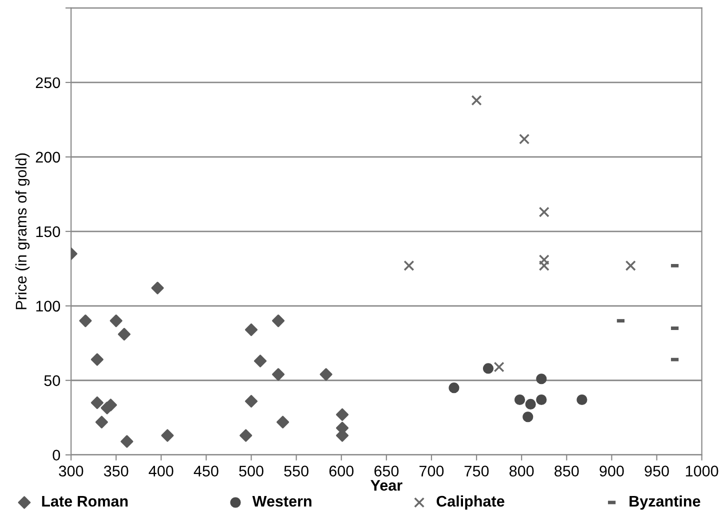 This screenshot has height=532, width=725. What do you see at coordinates (48, 82) in the screenshot?
I see `y-tick-label: 250` at bounding box center [48, 82].